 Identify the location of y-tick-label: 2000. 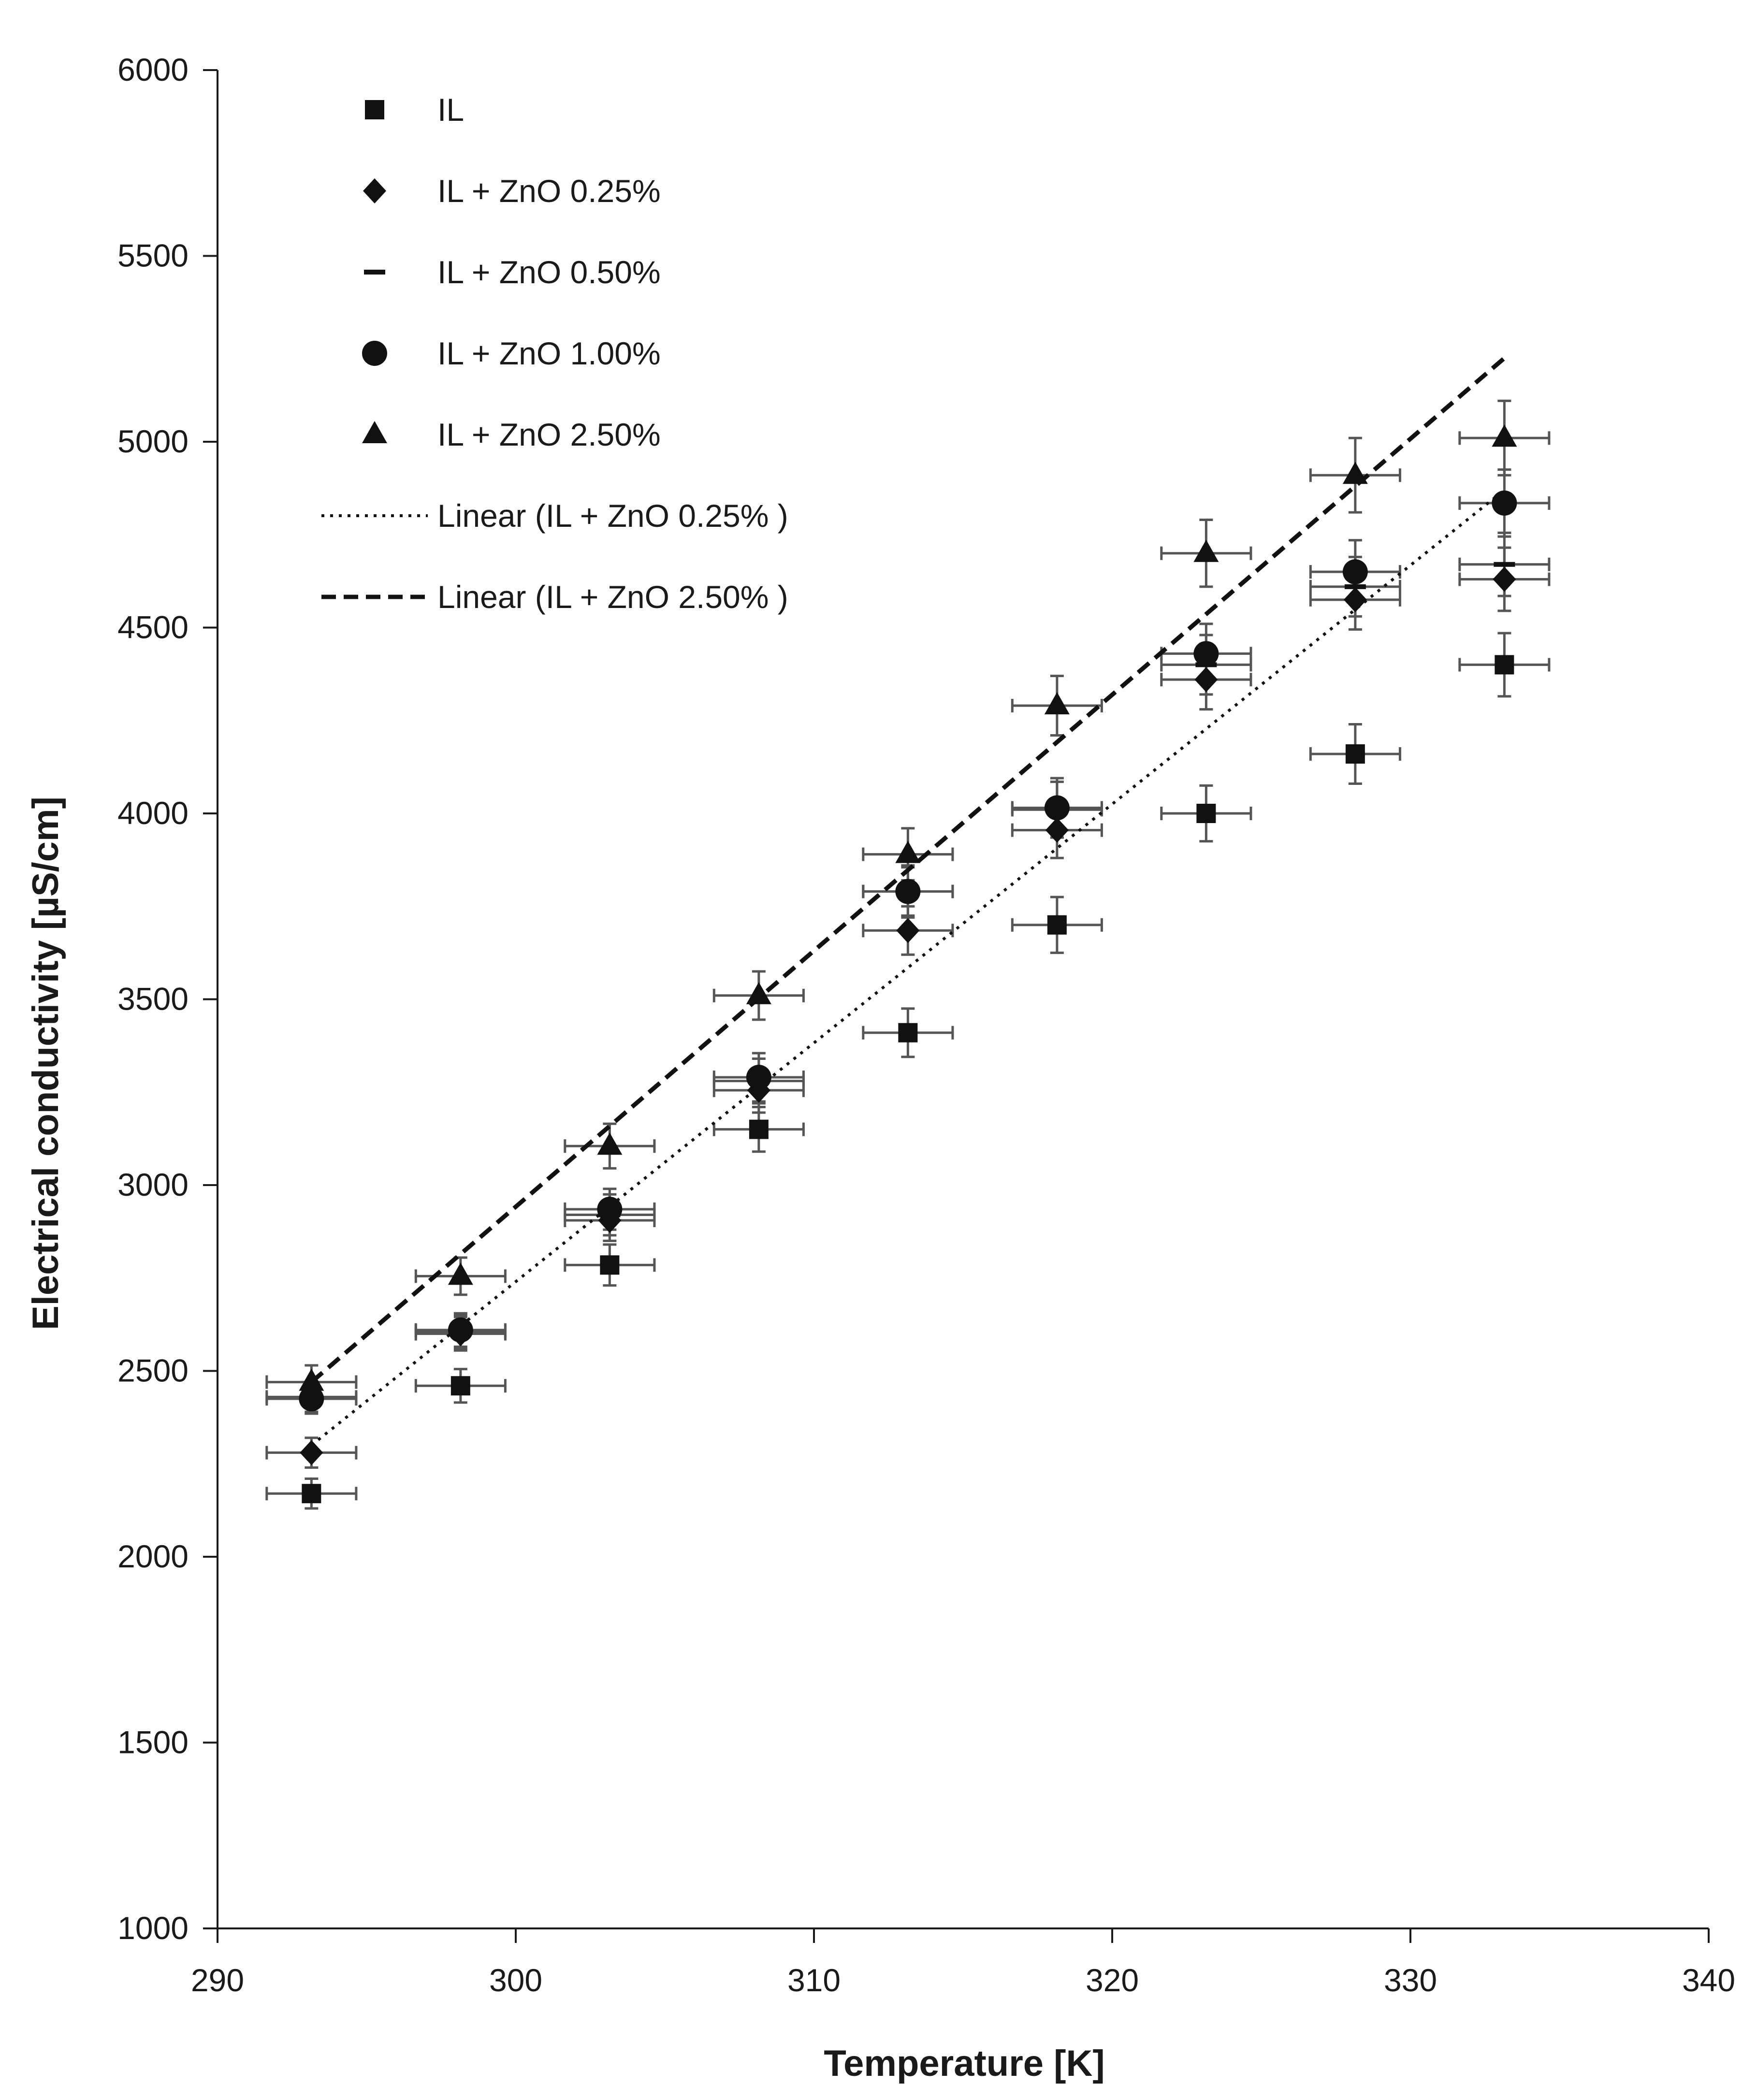
(153, 1556).